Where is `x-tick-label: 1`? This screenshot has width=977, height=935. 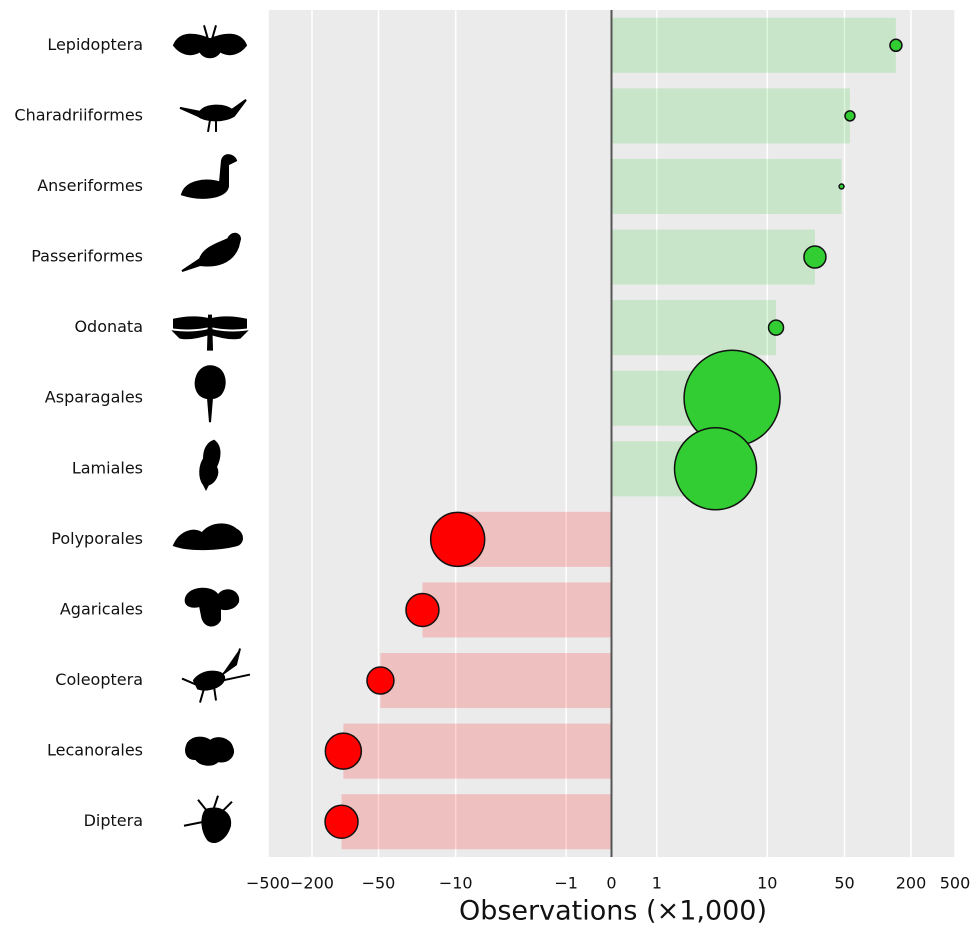
x-tick-label: 1 is located at coordinates (657, 883).